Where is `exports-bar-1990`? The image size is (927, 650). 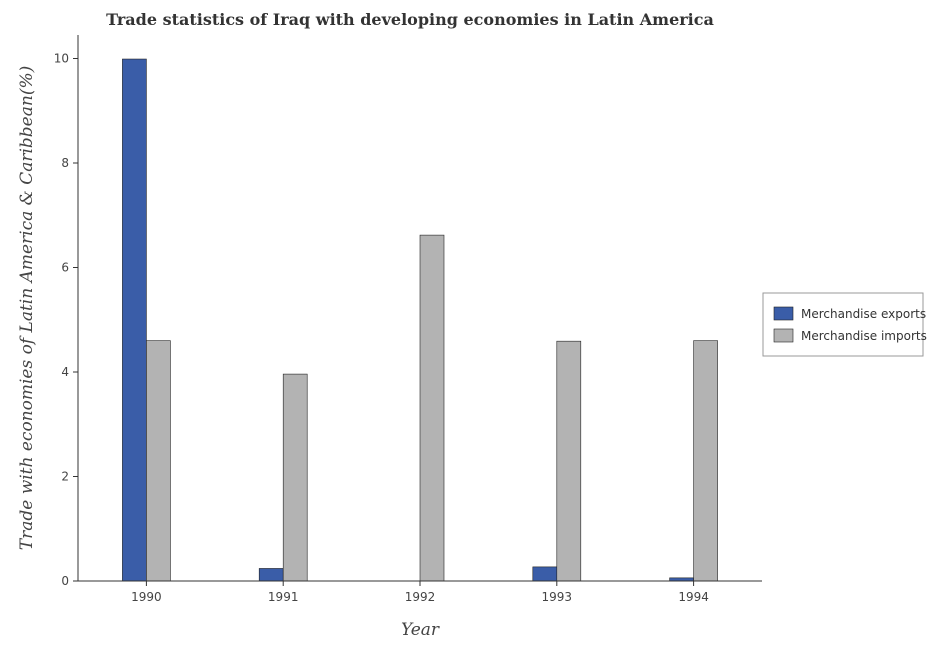
exports-bar-1990 is located at coordinates (134, 320).